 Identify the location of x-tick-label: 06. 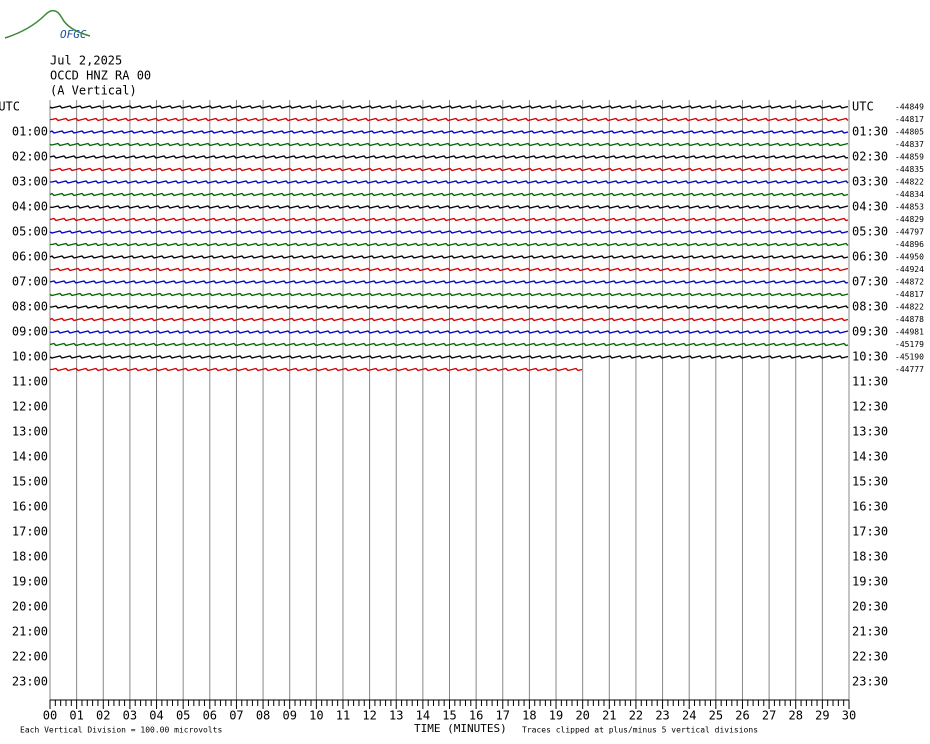
(210, 716).